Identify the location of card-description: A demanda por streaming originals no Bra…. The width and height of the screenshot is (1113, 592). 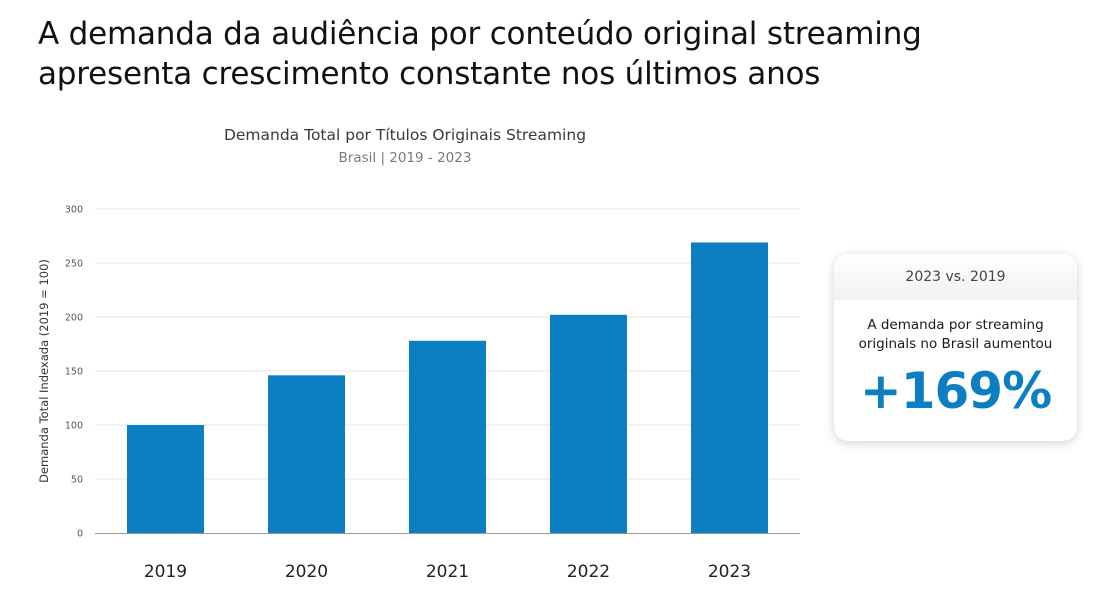
(955, 335).